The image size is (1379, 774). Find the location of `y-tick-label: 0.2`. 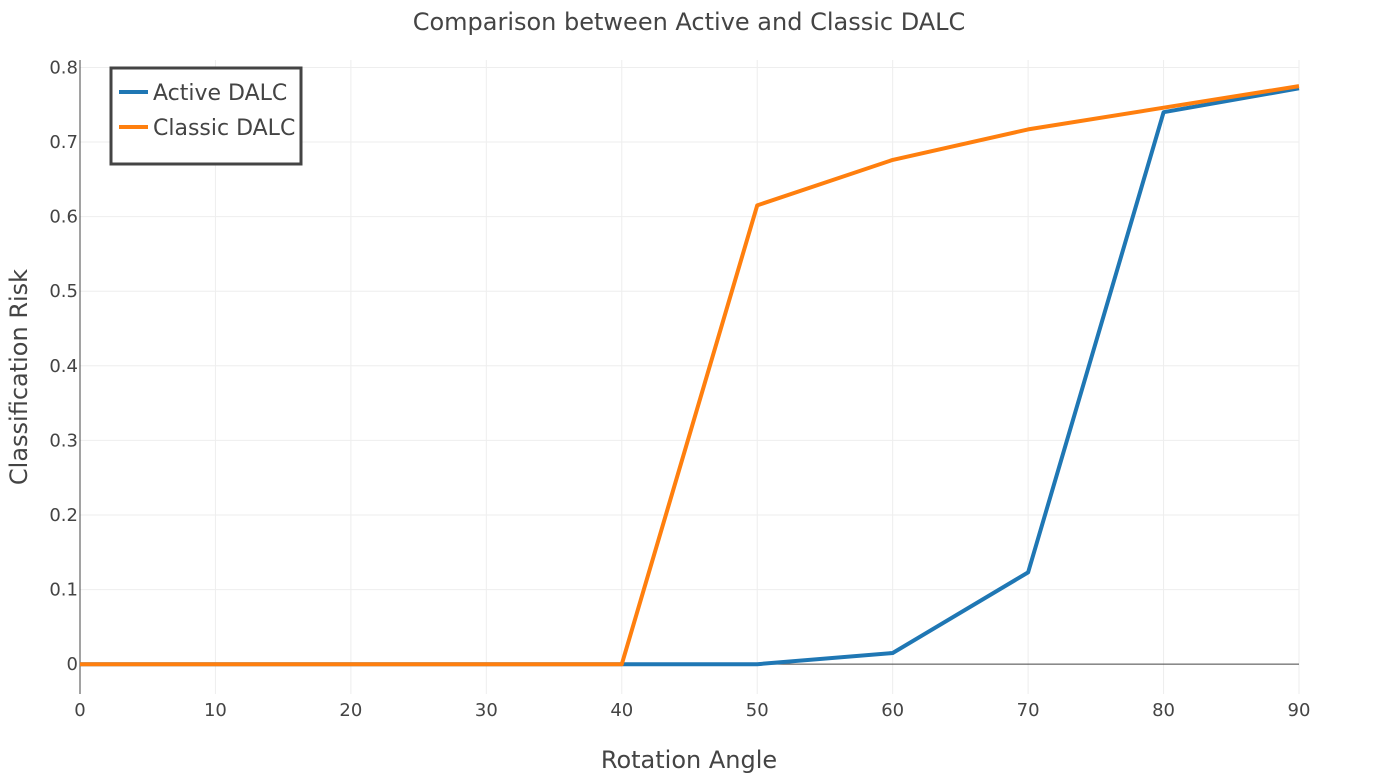

y-tick-label: 0.2 is located at coordinates (63, 515).